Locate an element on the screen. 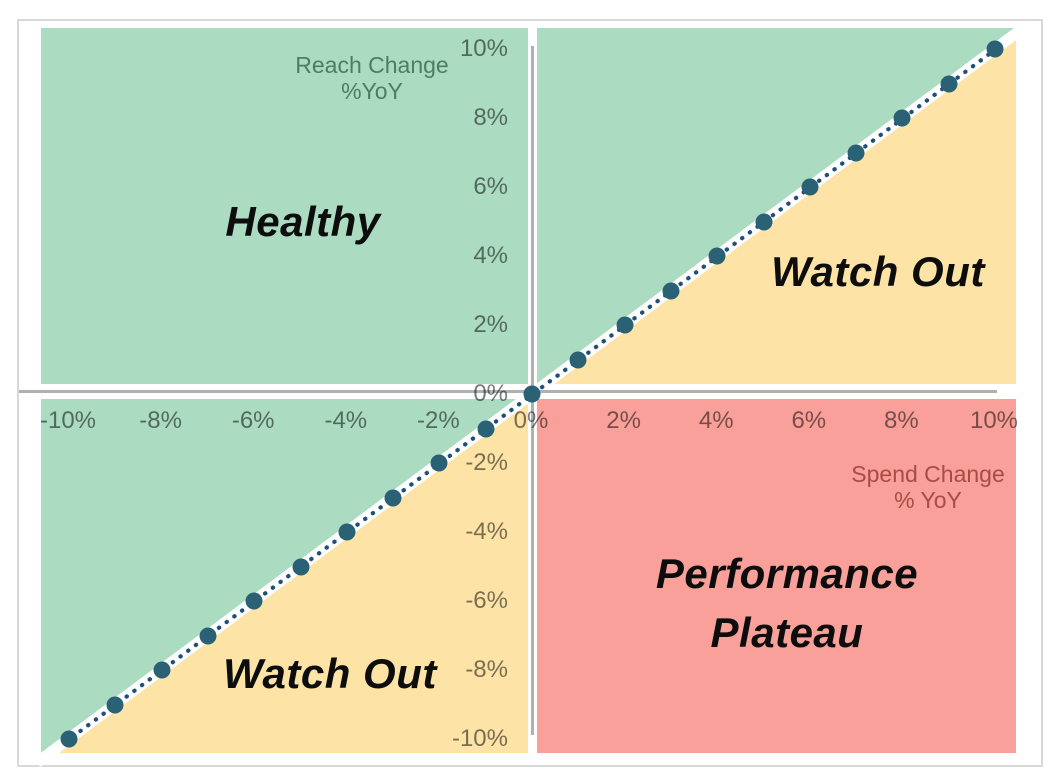  y-axis-title-line2: %YoY is located at coordinates (372, 91).